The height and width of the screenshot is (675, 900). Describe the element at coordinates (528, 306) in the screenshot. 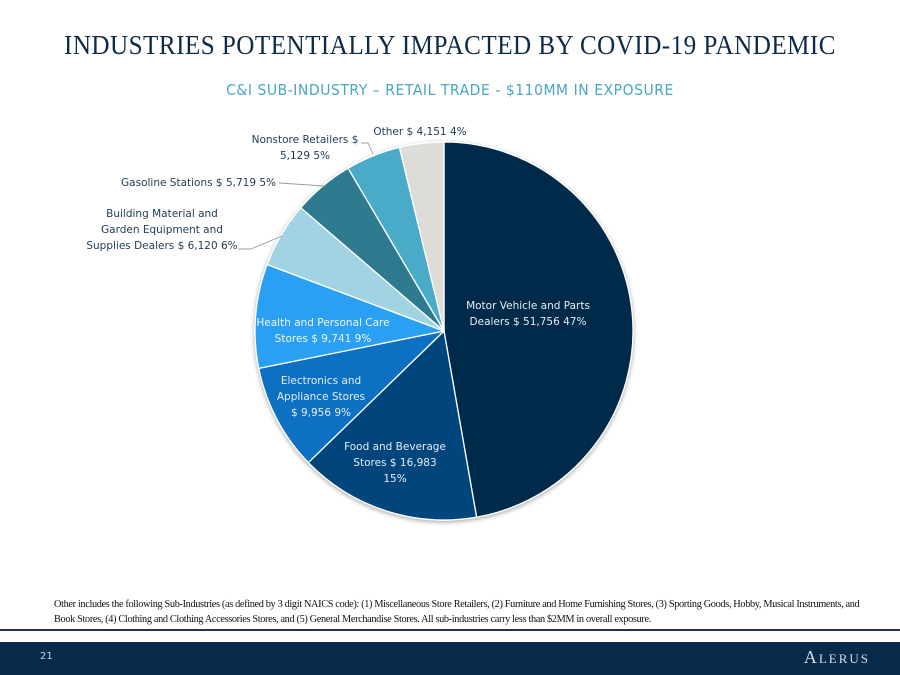

I see `slice-label-line: Motor Vehicle and Parts` at that location.